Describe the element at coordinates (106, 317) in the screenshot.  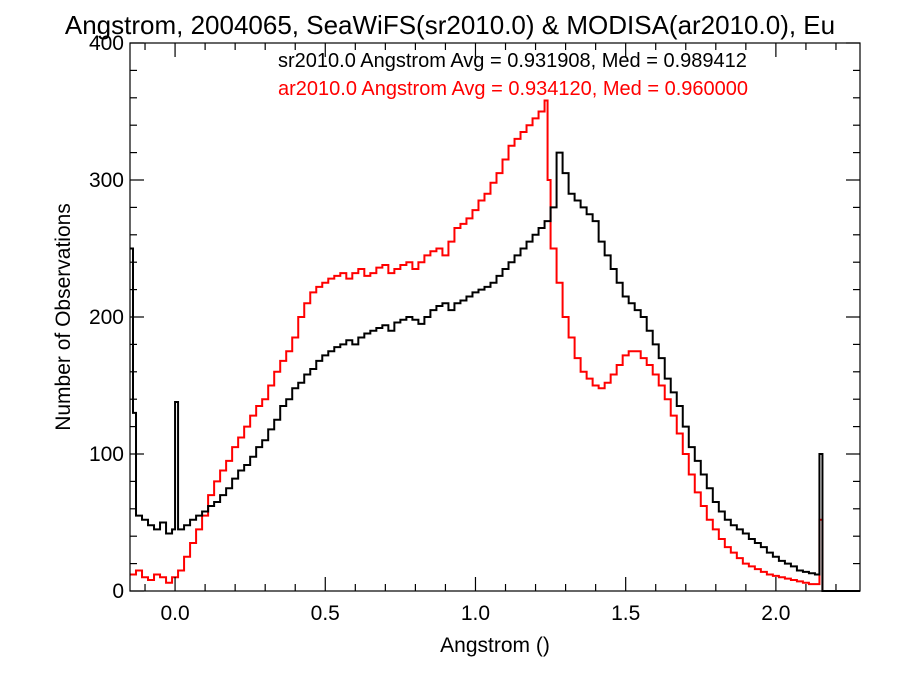
I see `y-tick-label: 200` at that location.